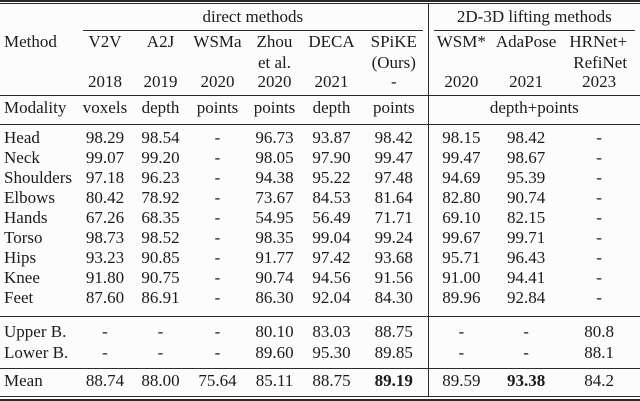 The width and height of the screenshot is (640, 401). What do you see at coordinates (105, 137) in the screenshot?
I see `cell-value: 98.29` at bounding box center [105, 137].